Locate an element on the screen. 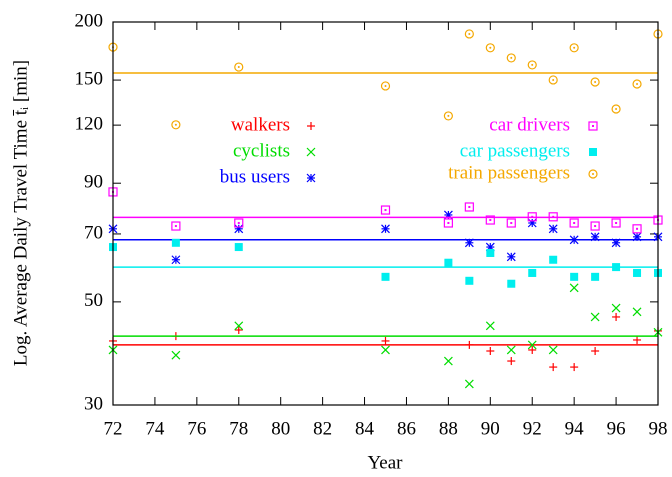 Image resolution: width=672 pixels, height=477 pixels. x-tick-label: 86 is located at coordinates (406, 428).